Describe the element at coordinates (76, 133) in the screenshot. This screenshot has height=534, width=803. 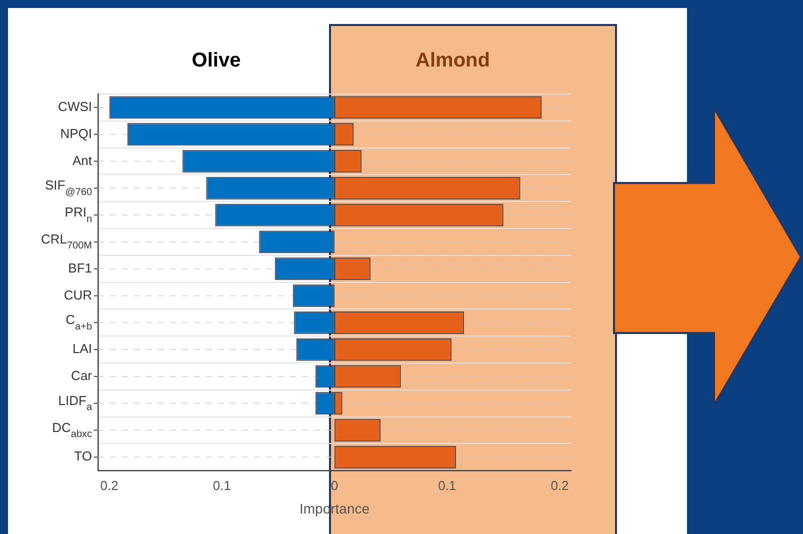
I see `y-tick-label: NPQI` at that location.